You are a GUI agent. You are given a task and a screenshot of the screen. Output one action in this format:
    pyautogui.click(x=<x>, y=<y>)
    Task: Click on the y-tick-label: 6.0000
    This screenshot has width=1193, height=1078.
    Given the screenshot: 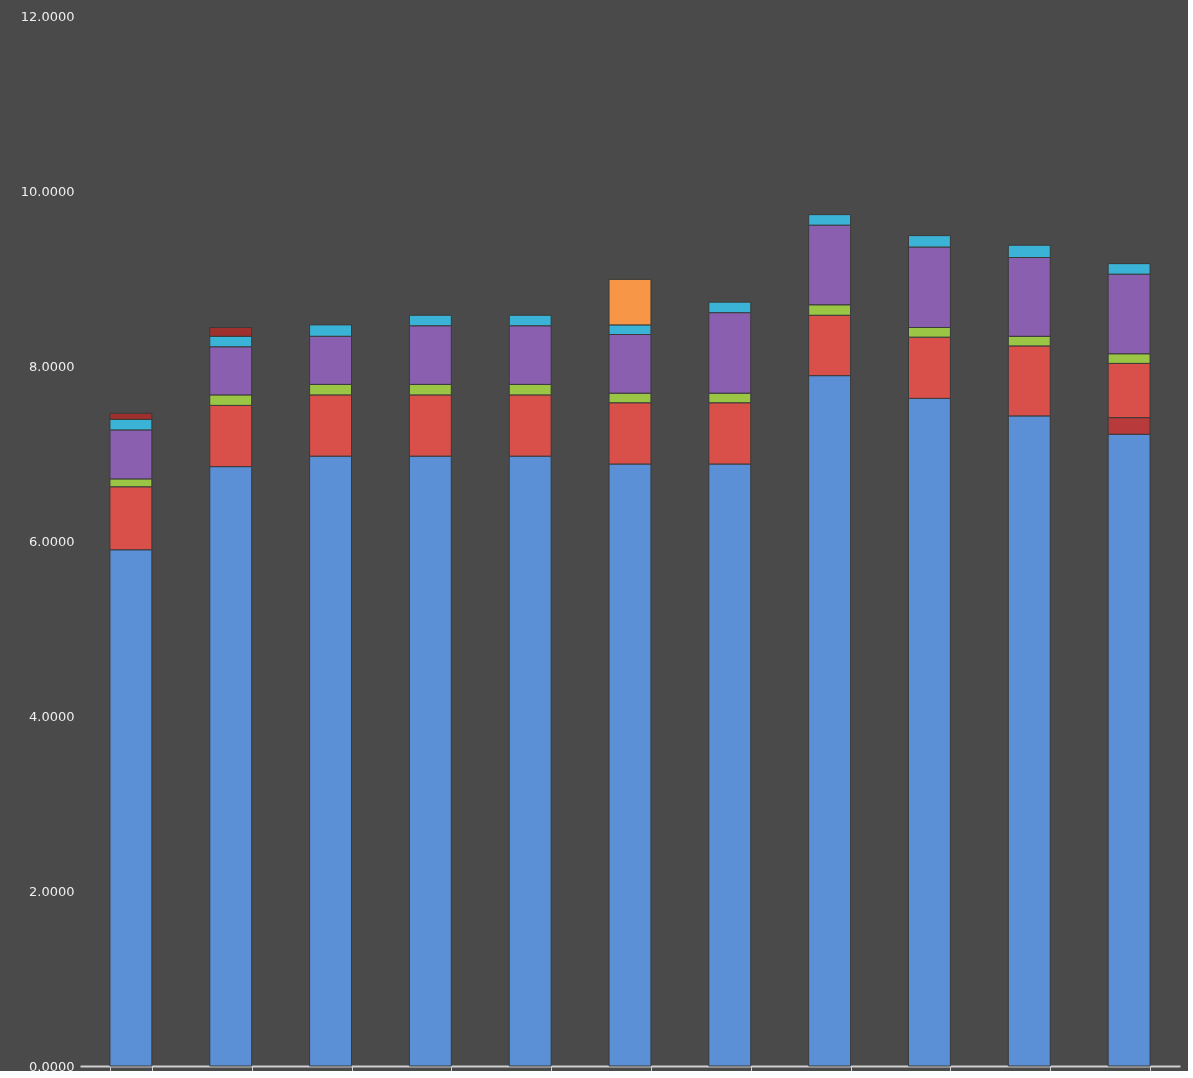 What is the action you would take?
    pyautogui.click(x=52, y=541)
    